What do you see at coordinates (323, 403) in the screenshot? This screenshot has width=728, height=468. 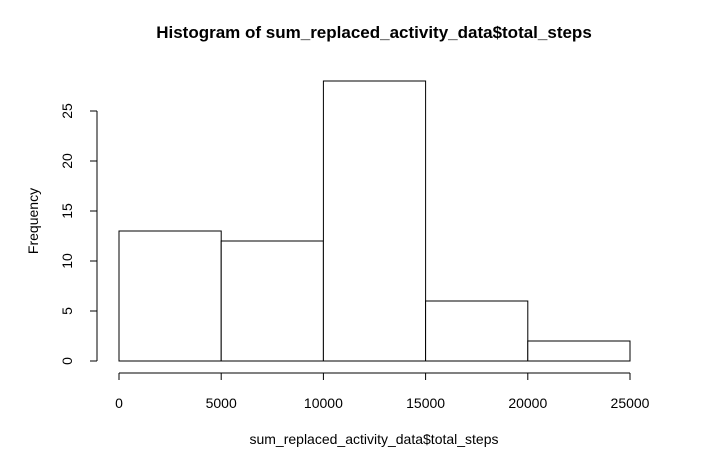 I see `x-tick-label-2: 10000` at bounding box center [323, 403].